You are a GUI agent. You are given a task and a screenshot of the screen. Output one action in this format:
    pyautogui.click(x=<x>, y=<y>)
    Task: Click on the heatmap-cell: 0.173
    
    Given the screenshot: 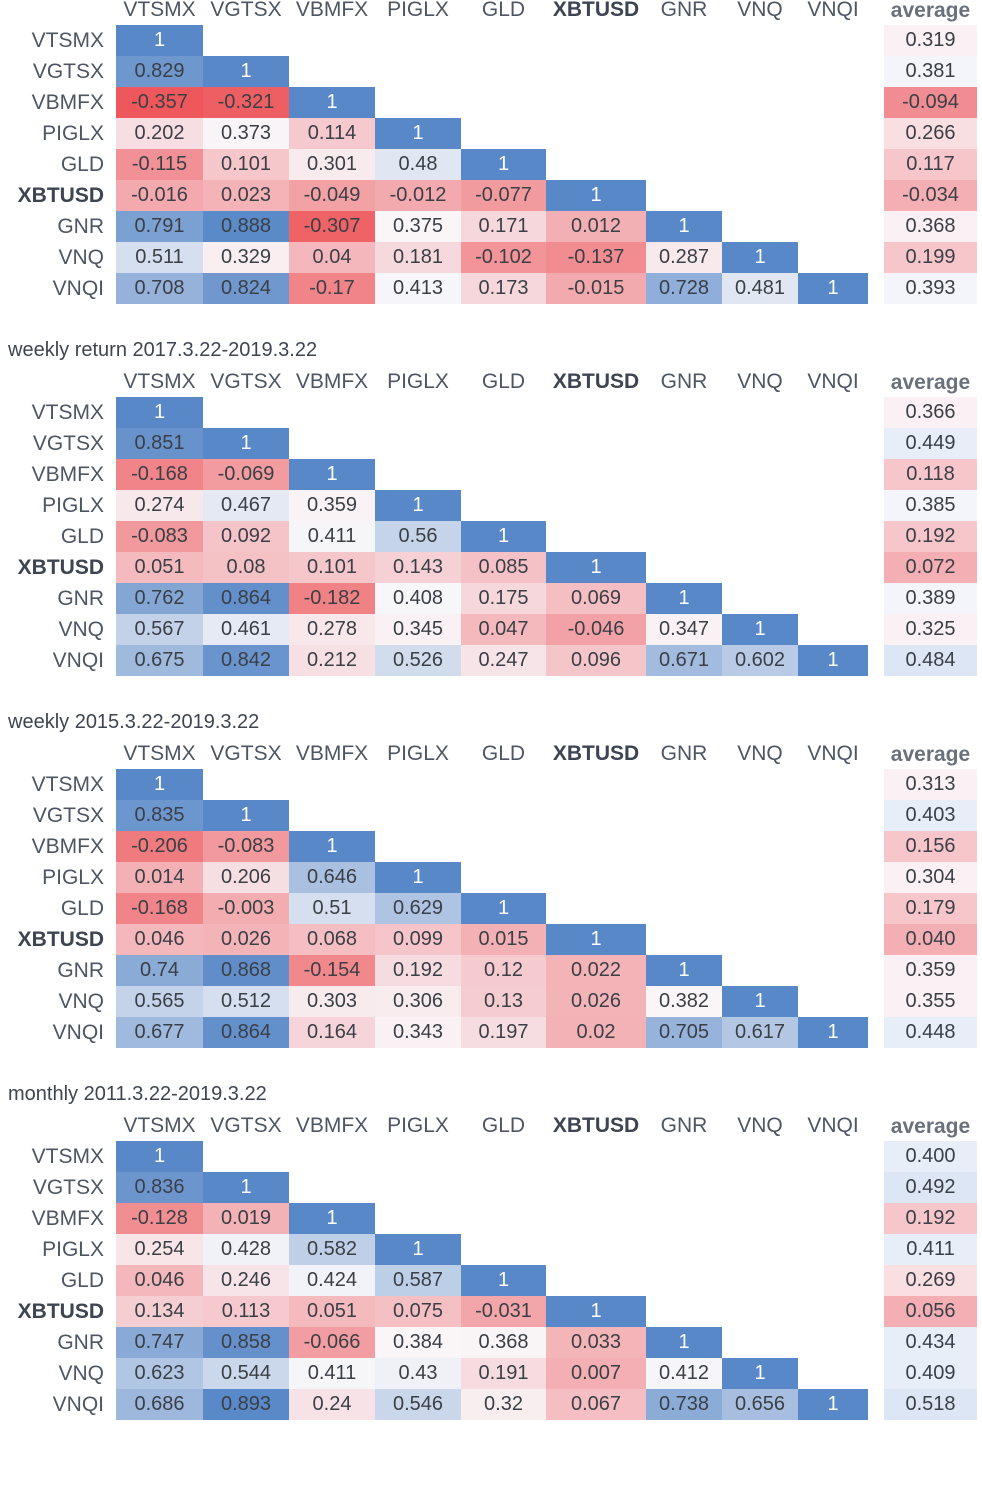 What is the action you would take?
    pyautogui.click(x=503, y=288)
    